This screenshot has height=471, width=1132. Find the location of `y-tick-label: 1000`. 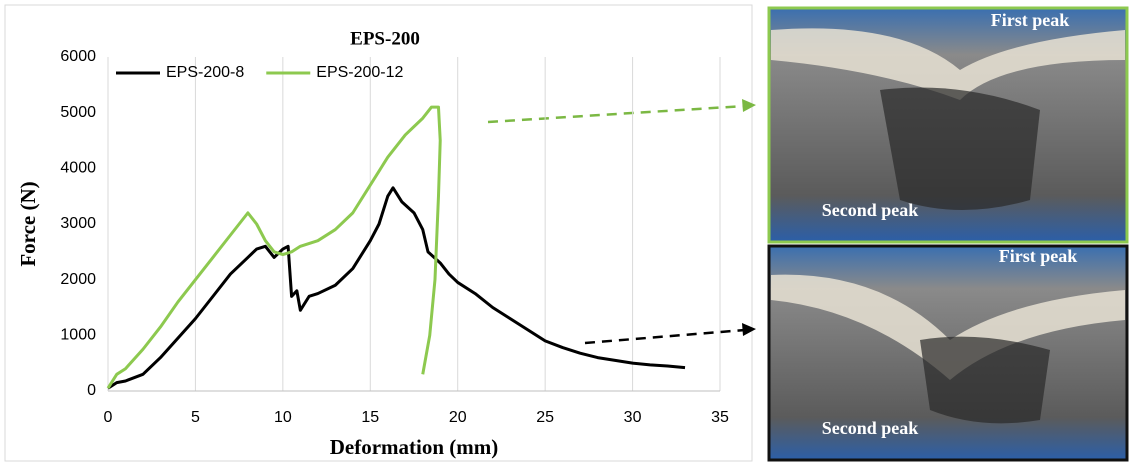

y-tick-label: 1000 is located at coordinates (78, 335).